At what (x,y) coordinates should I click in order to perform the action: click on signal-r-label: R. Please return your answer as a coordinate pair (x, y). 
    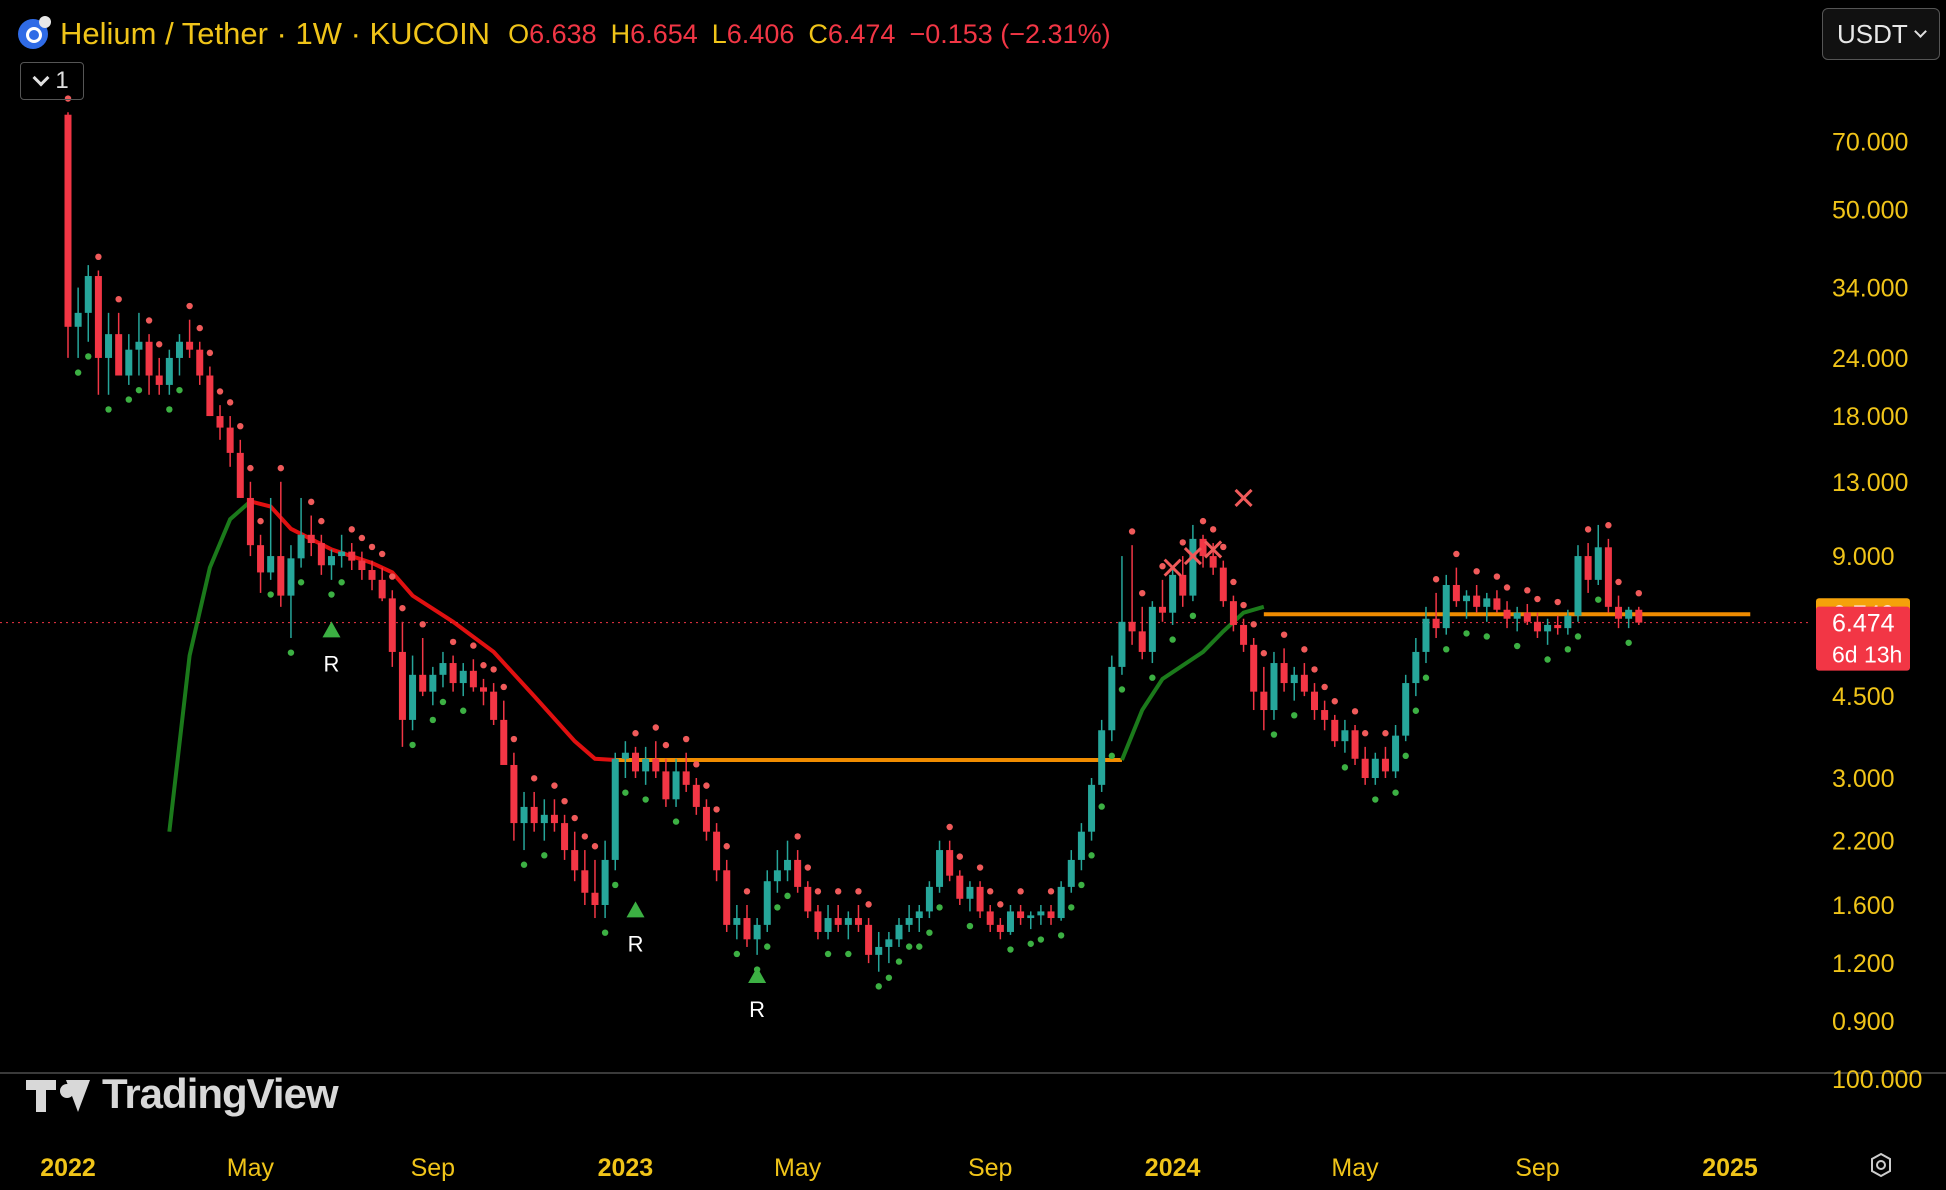
    Looking at the image, I should click on (636, 943).